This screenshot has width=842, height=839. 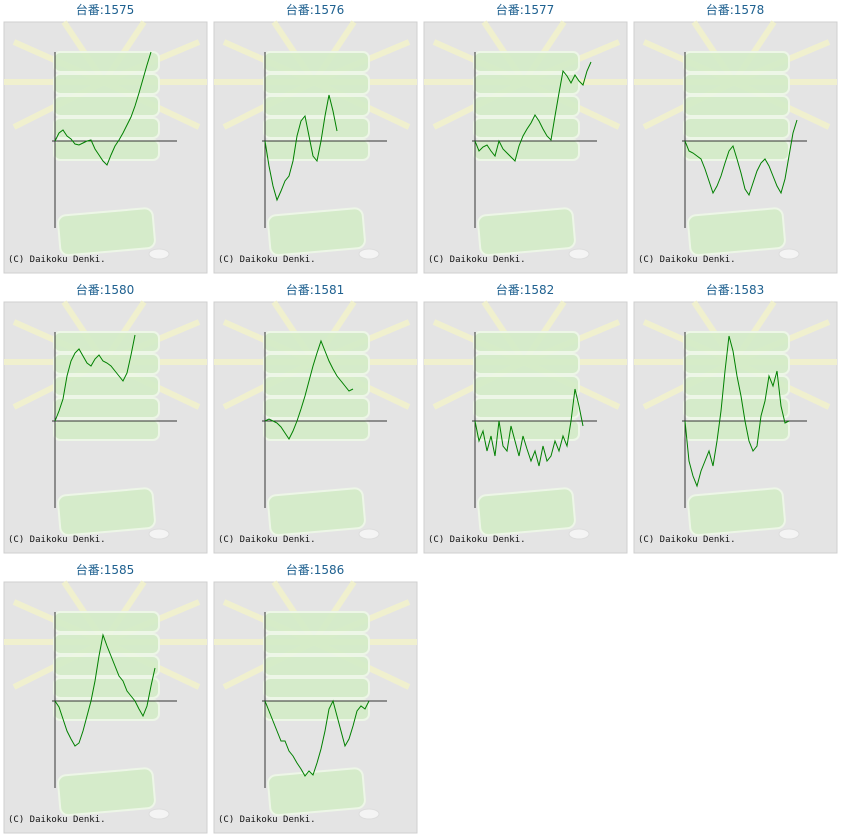 What do you see at coordinates (105, 569) in the screenshot?
I see `chart-title: 台番:1585` at bounding box center [105, 569].